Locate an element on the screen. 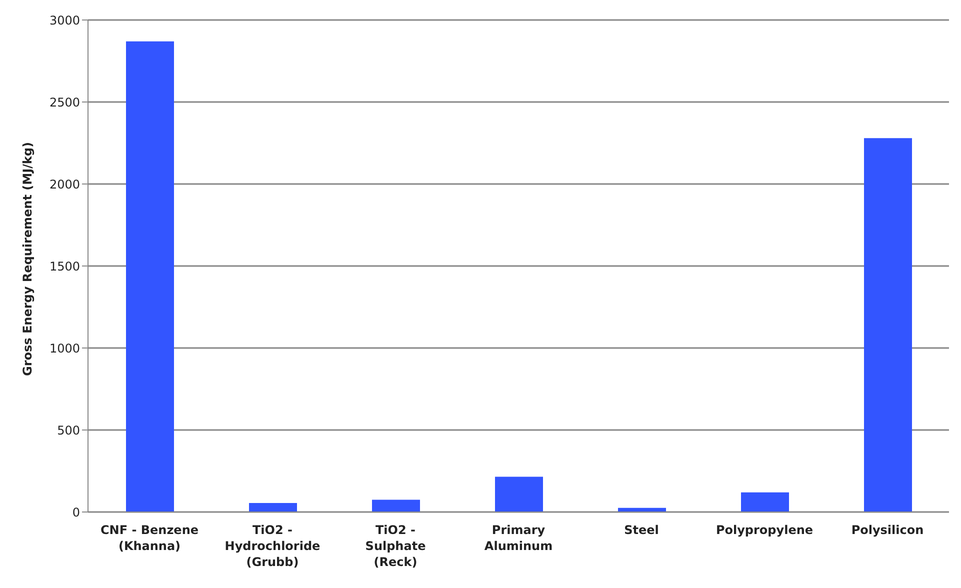  y-axis-title: Gross Energy Requirement (MJ/kg) is located at coordinates (27, 259).